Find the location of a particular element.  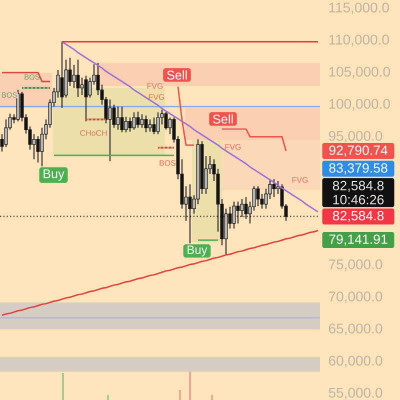

y-tick-label: 60,000.0 is located at coordinates (355, 362).